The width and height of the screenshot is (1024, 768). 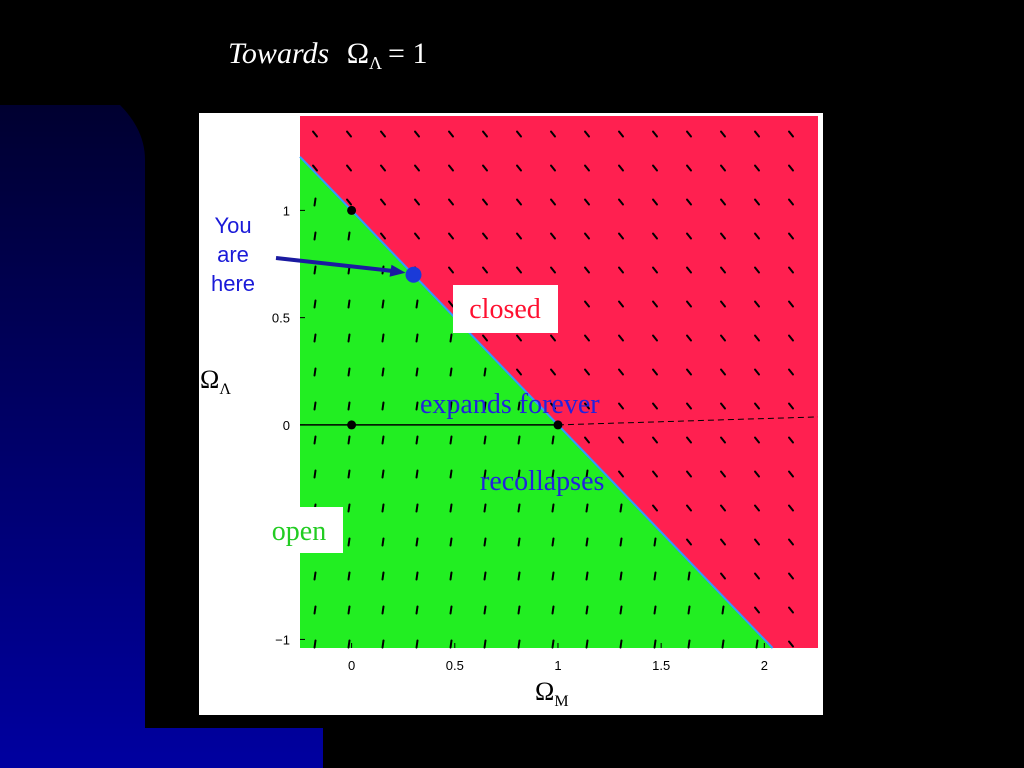 What do you see at coordinates (544, 691) in the screenshot?
I see `x_label-symbol: Ω` at bounding box center [544, 691].